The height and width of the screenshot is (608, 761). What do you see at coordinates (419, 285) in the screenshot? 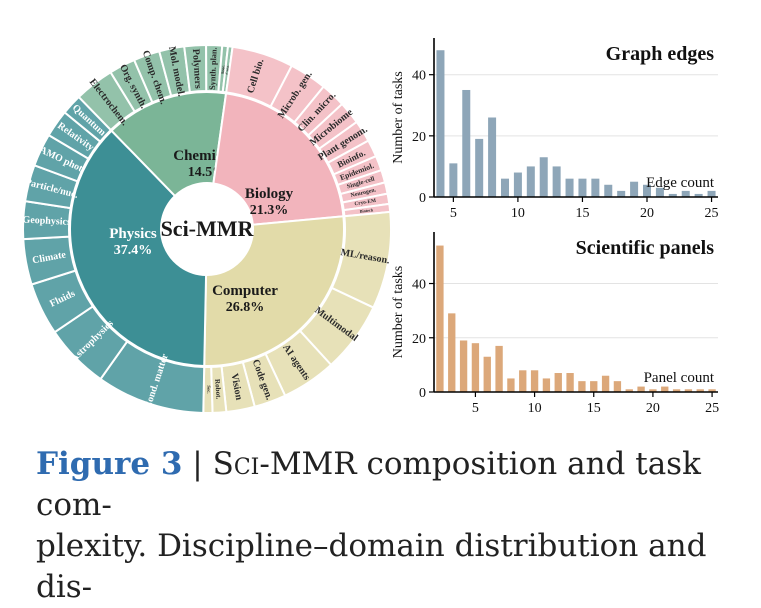
I see `scientific-panels-y-tick-label: 40` at bounding box center [419, 285].